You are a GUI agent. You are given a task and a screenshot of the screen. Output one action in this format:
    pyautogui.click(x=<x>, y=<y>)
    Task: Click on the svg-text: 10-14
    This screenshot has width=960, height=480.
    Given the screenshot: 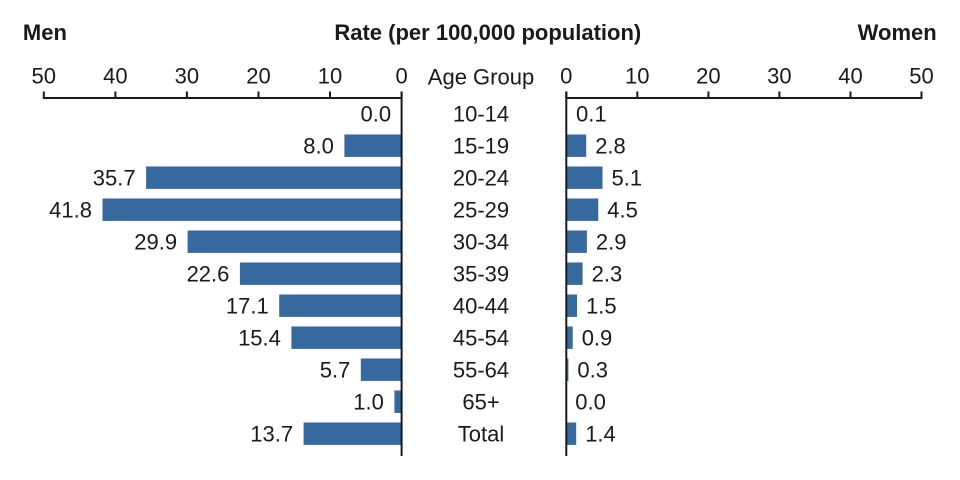 What is the action you would take?
    pyautogui.click(x=481, y=113)
    